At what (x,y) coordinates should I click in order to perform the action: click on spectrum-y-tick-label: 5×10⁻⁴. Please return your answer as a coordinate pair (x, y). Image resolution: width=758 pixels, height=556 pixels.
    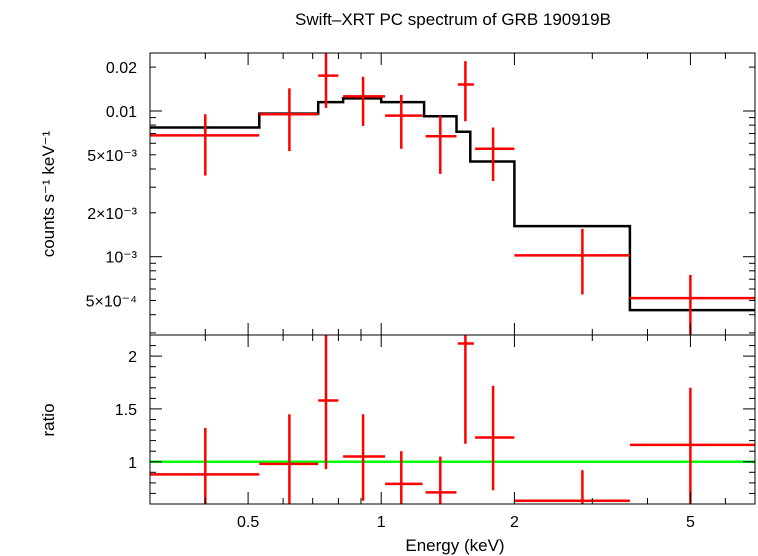
    Looking at the image, I should click on (111, 302).